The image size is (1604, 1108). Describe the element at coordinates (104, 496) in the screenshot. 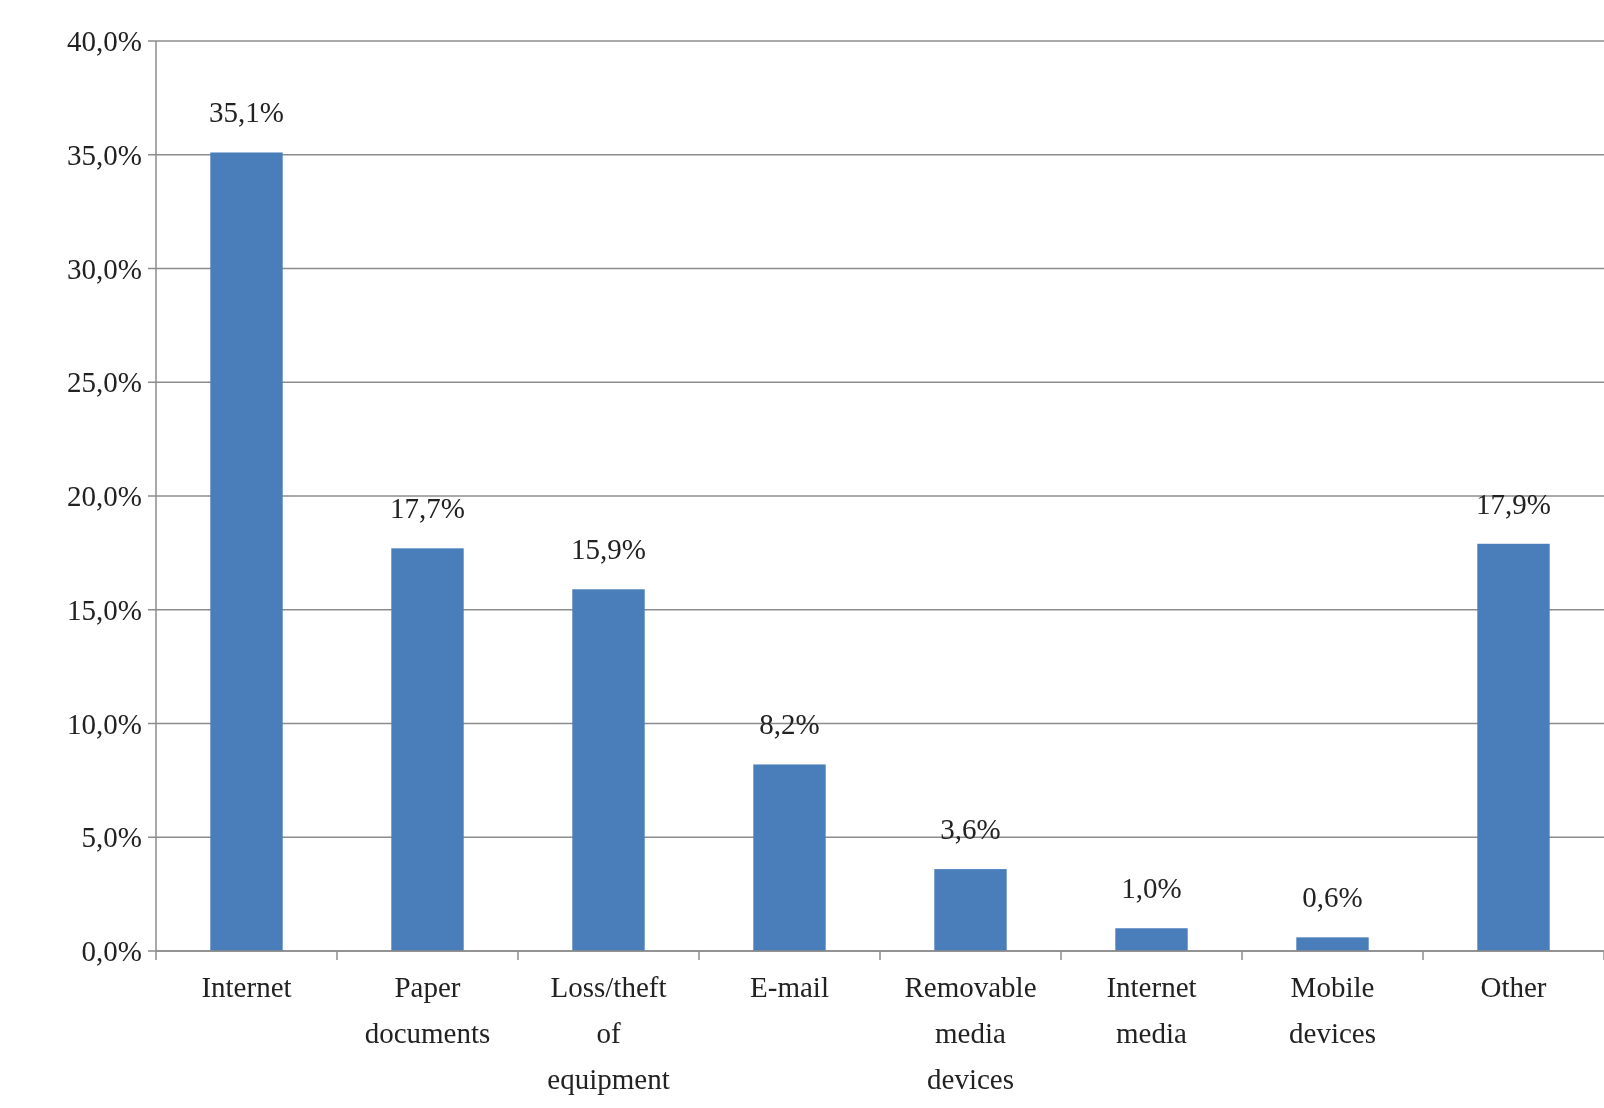

I see `y-tick-label: 20,0%` at that location.